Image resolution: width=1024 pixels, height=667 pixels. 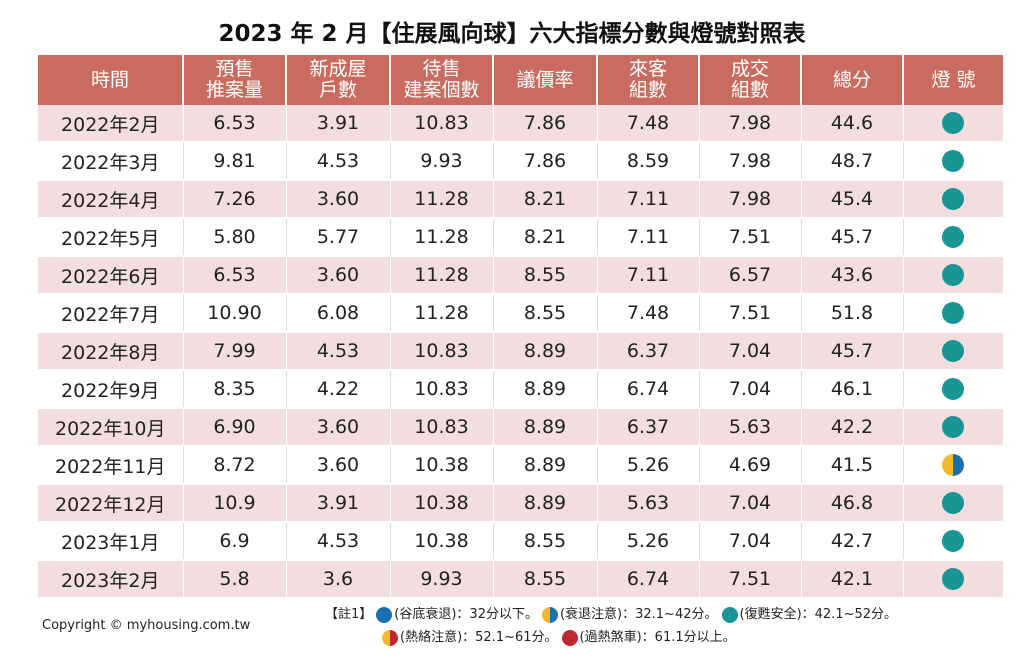 What do you see at coordinates (520, 80) in the screenshot?
I see `table-header: 時間 預售 推案量 新成屋 戶數 待售 建案個數 議價率 來客 組數 成交 組數 總分燈 號` at bounding box center [520, 80].